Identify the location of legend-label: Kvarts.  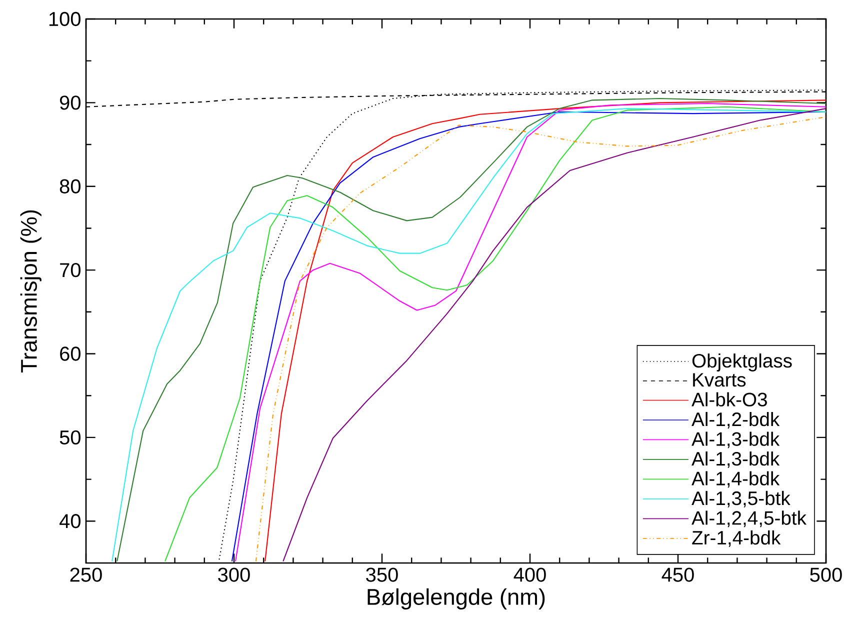
(719, 380).